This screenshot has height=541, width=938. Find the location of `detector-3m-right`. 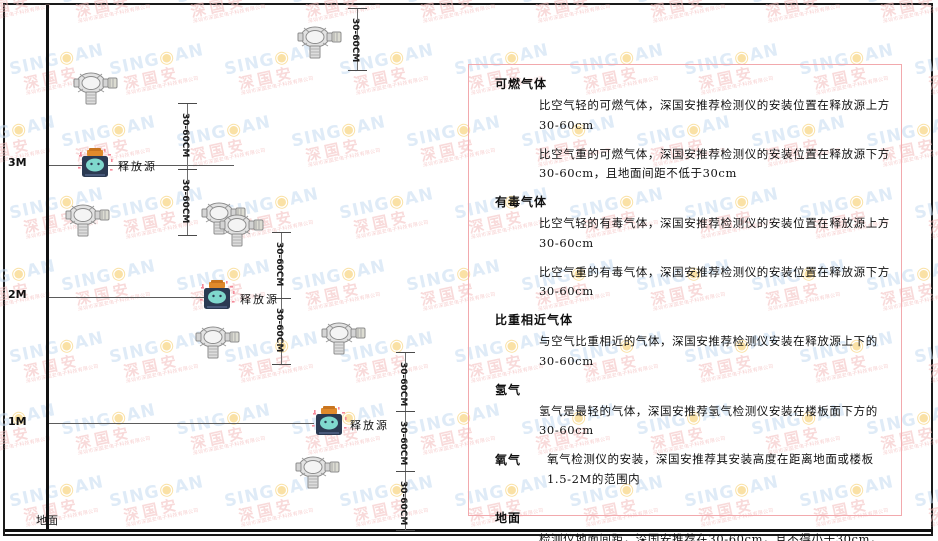

detector-3m-right is located at coordinates (240, 230).